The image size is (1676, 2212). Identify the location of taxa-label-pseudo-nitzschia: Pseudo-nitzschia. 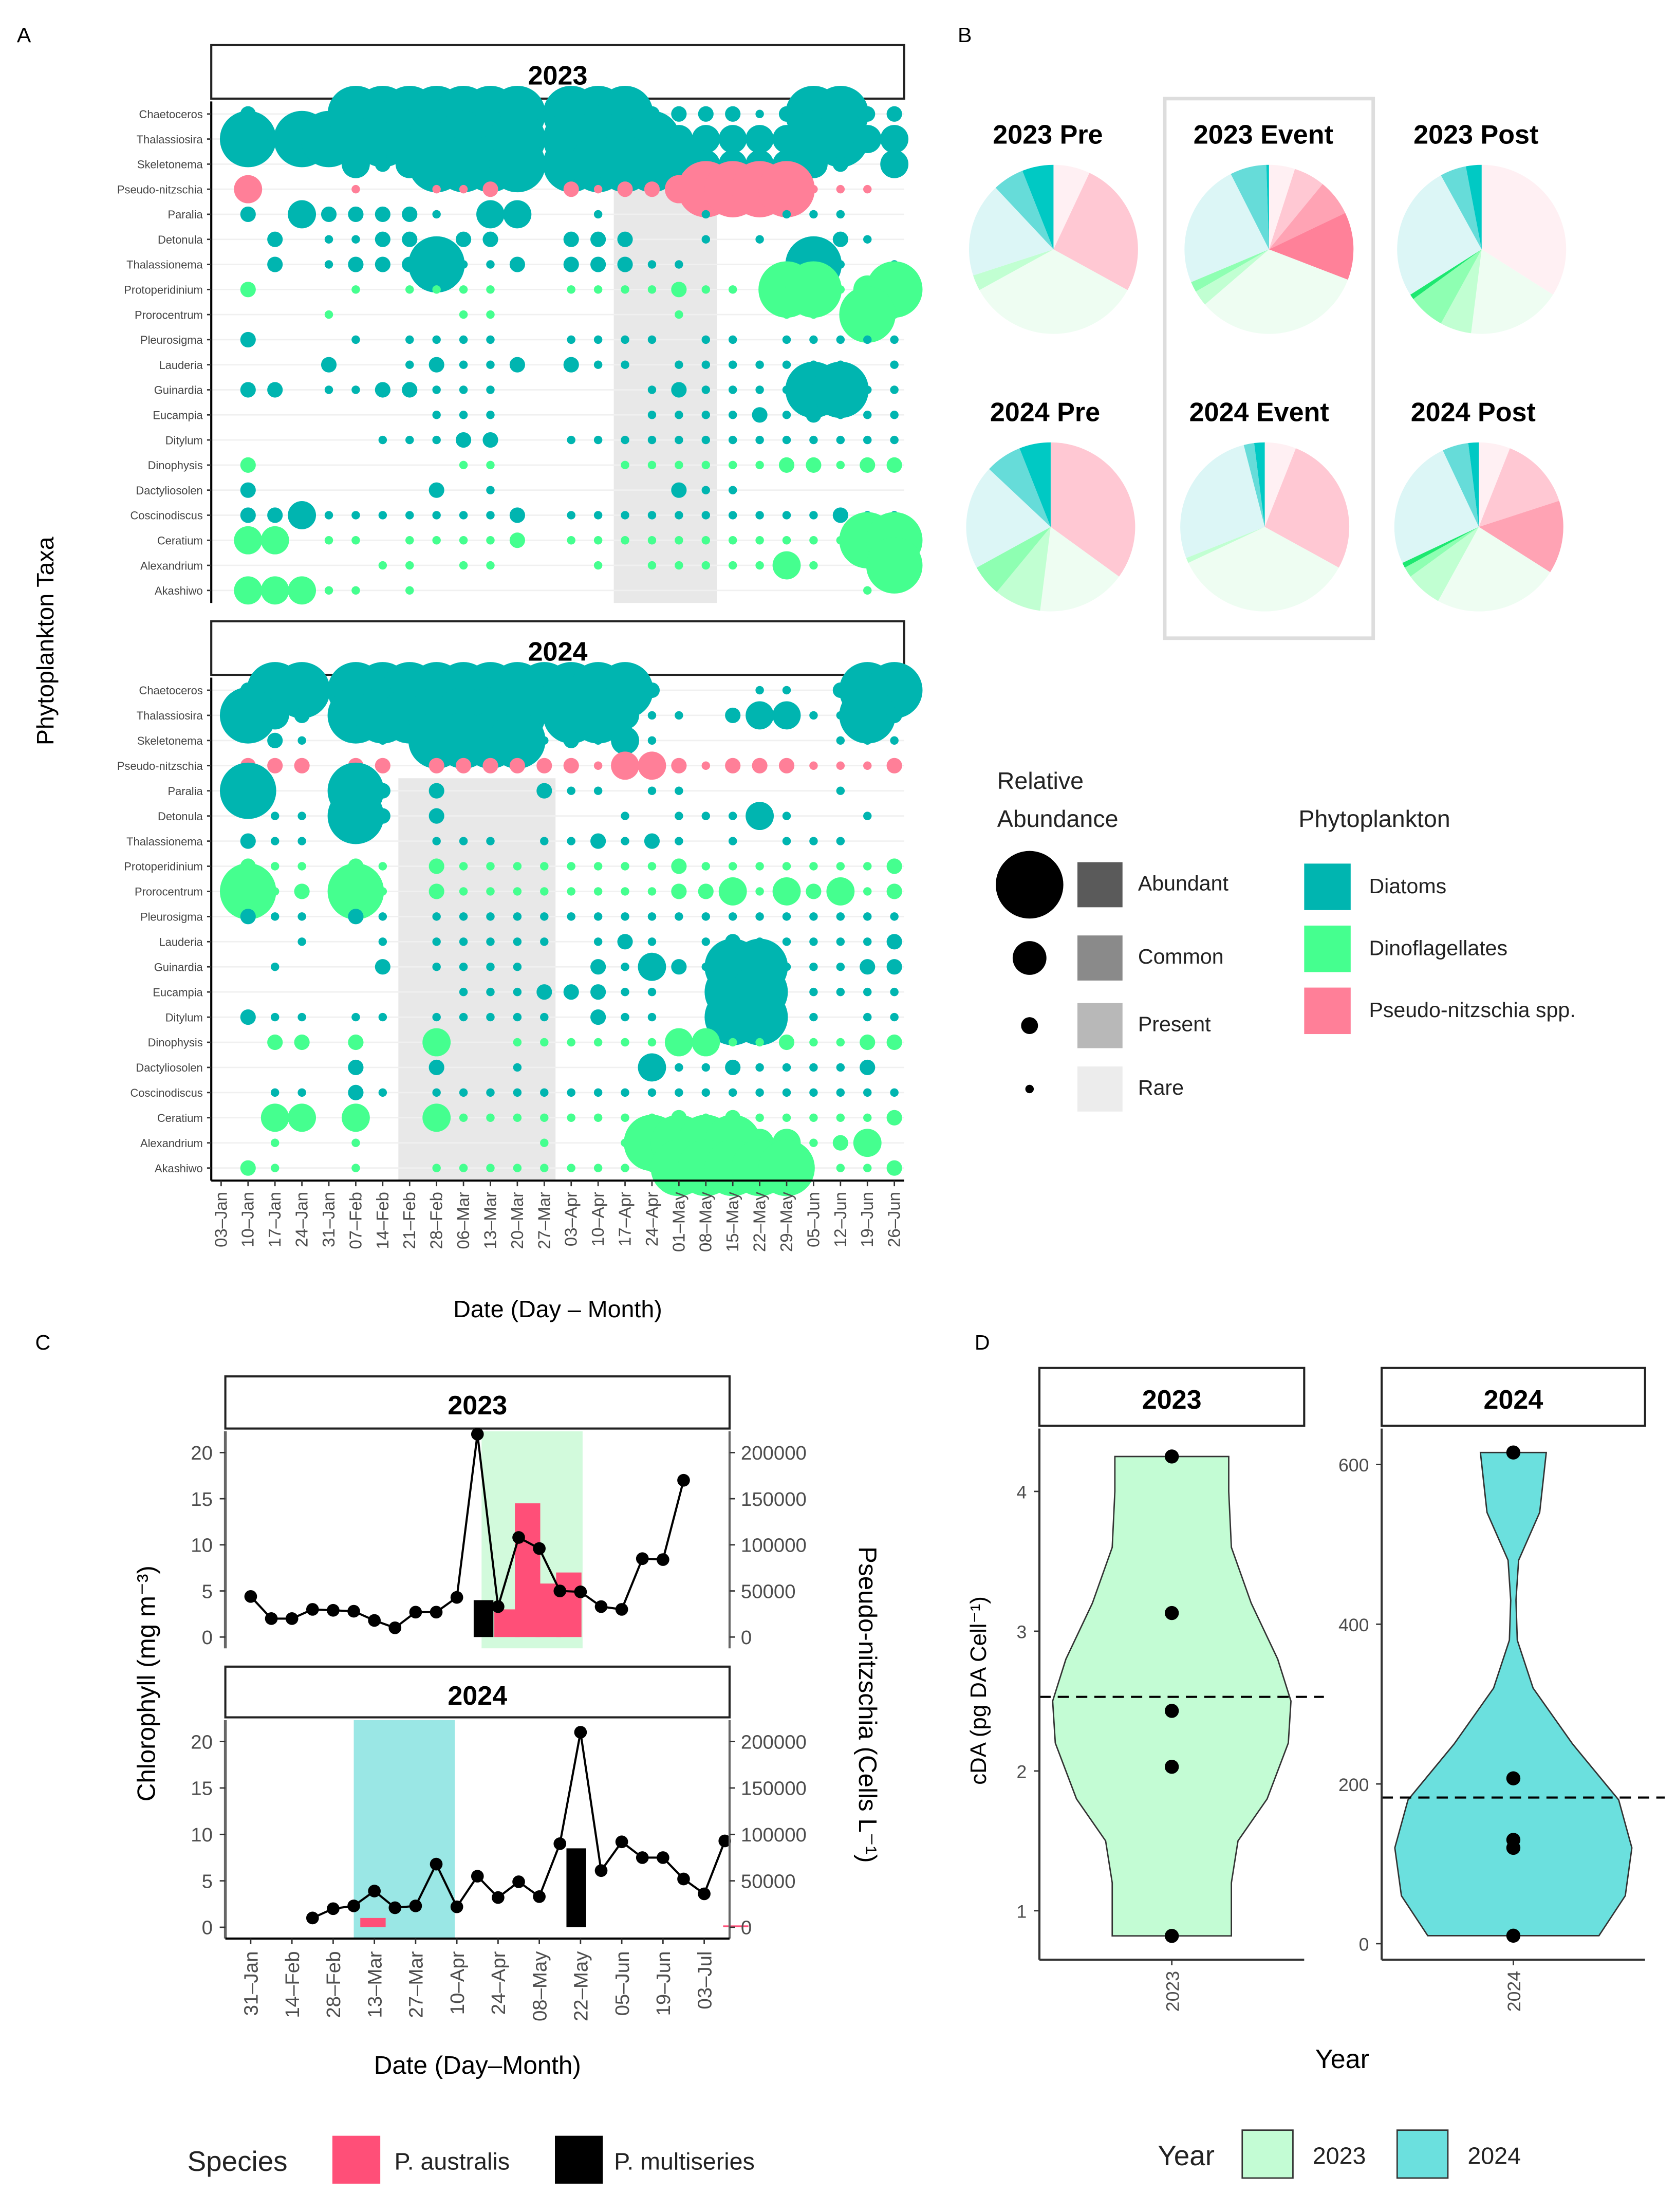
(160, 189).